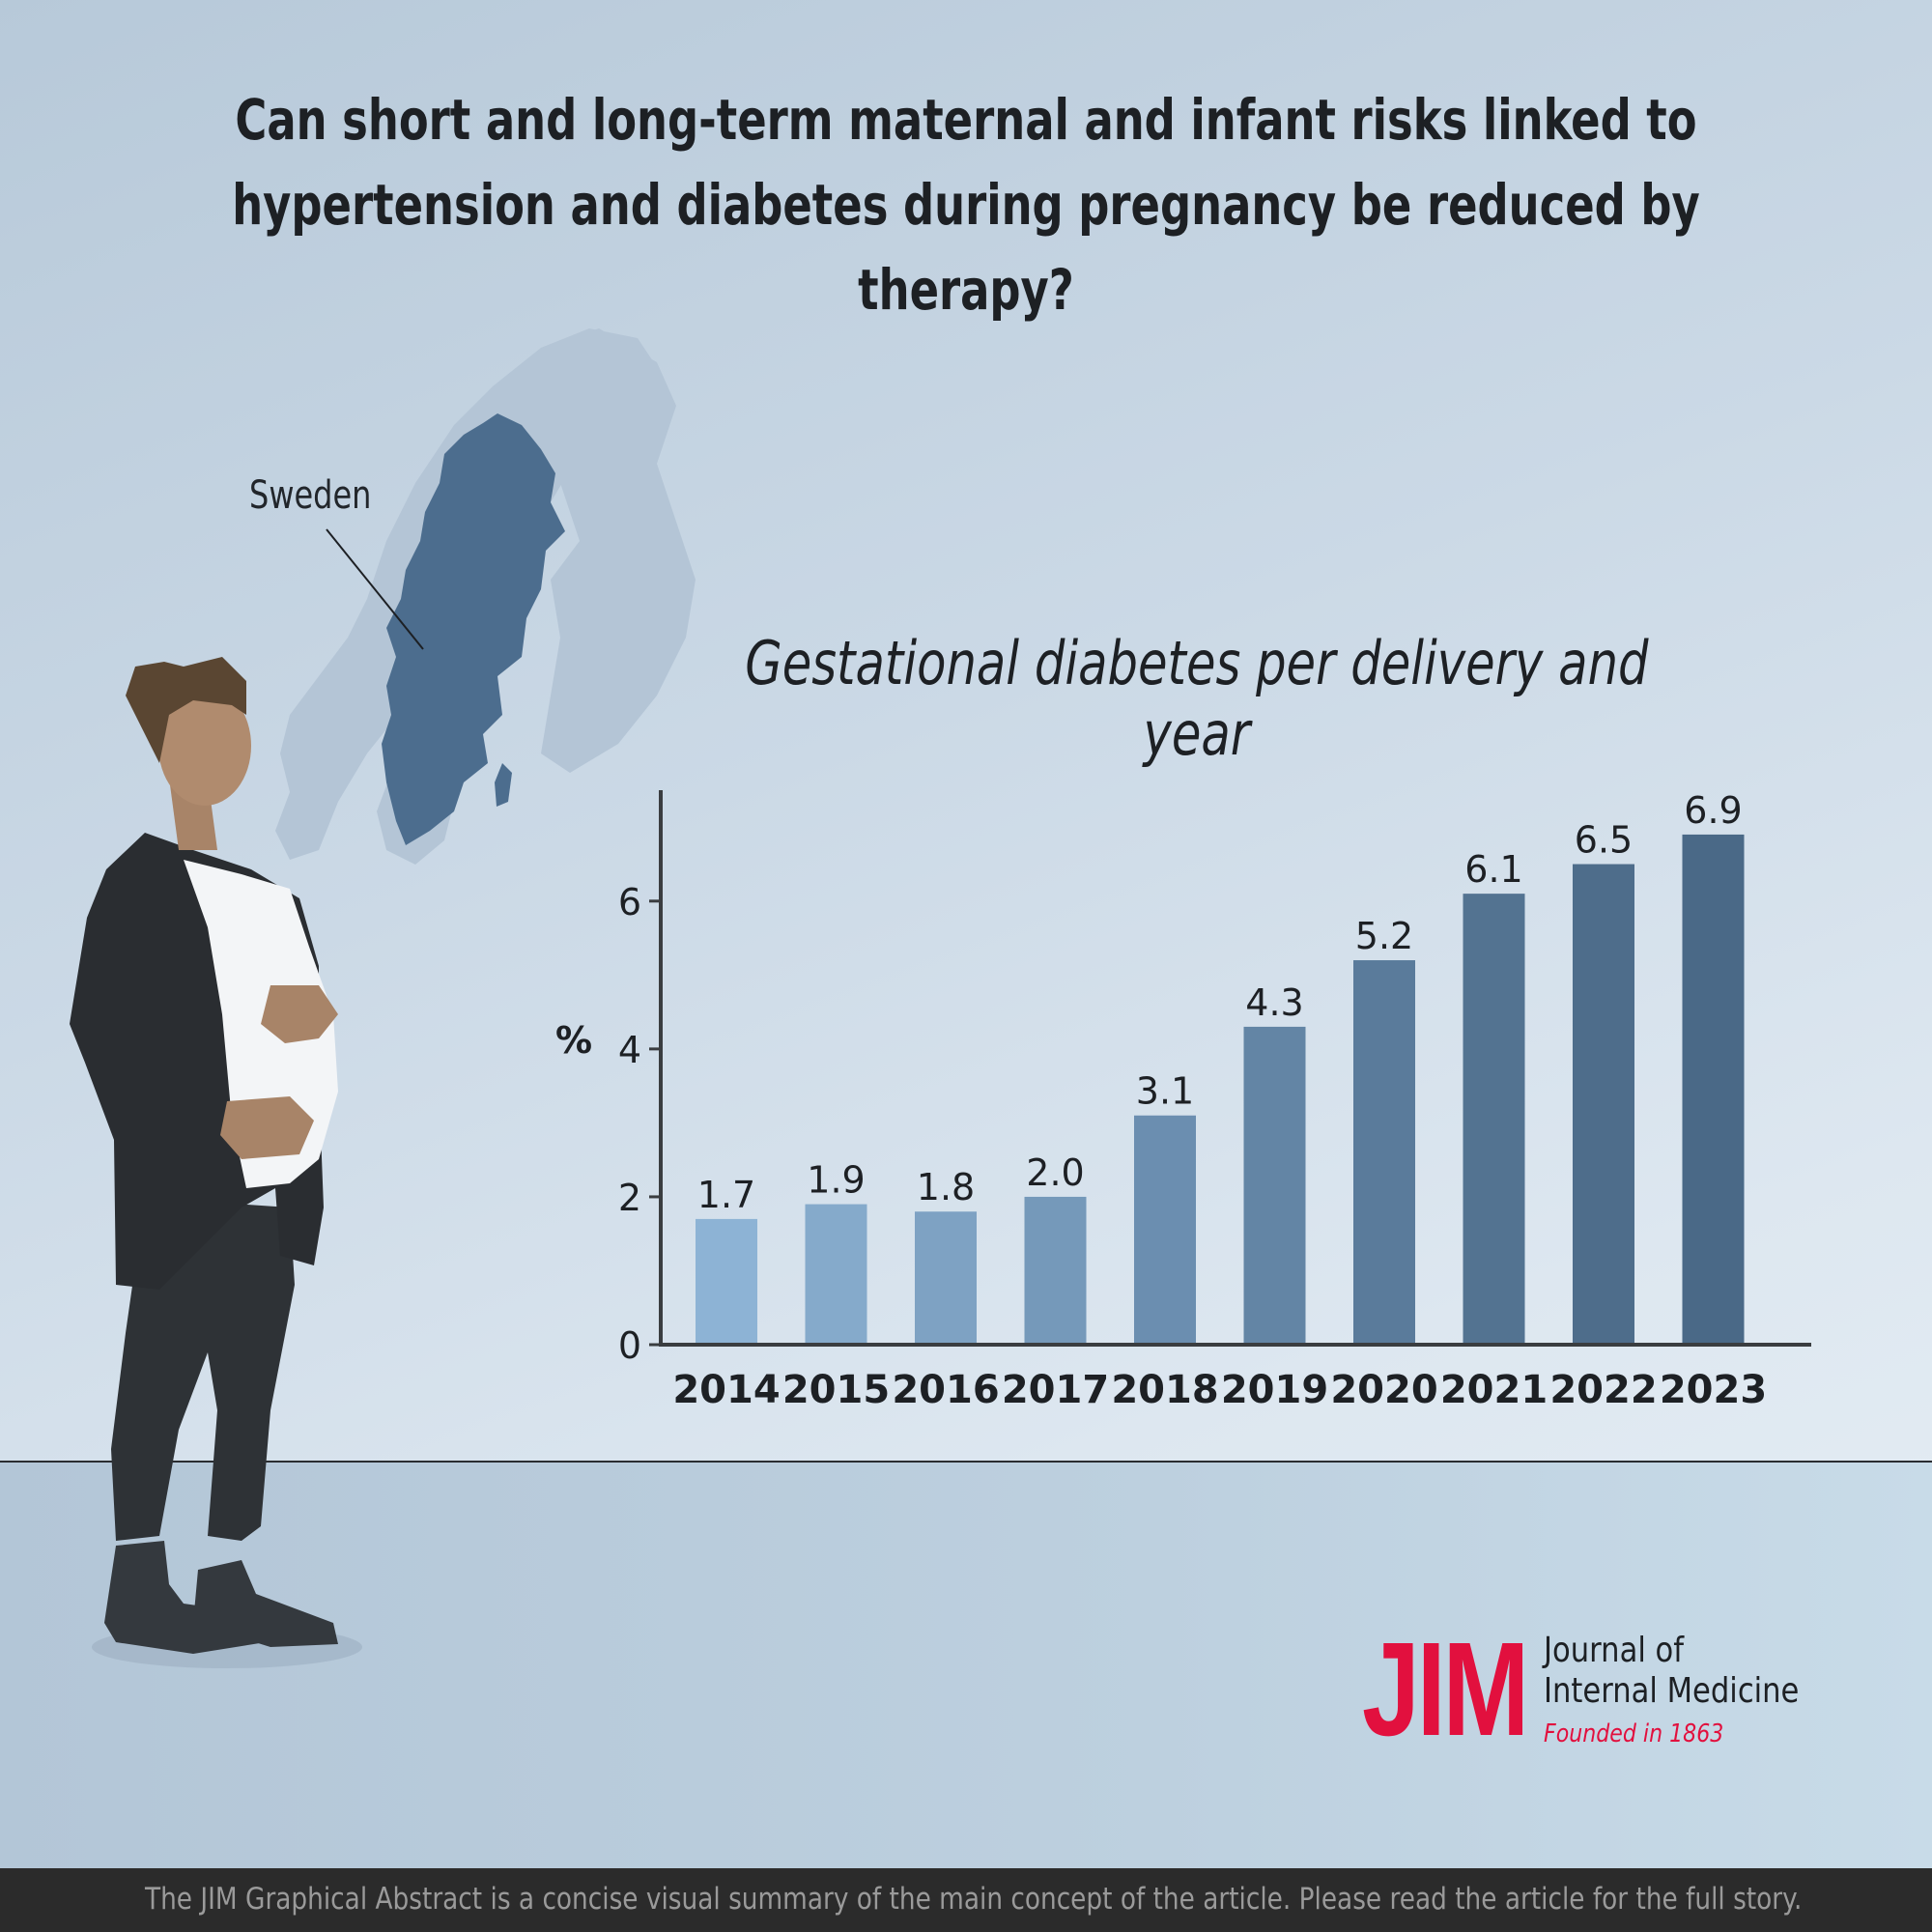 The height and width of the screenshot is (1932, 1932). Describe the element at coordinates (836, 1180) in the screenshot. I see `value-label: 1.9` at that location.